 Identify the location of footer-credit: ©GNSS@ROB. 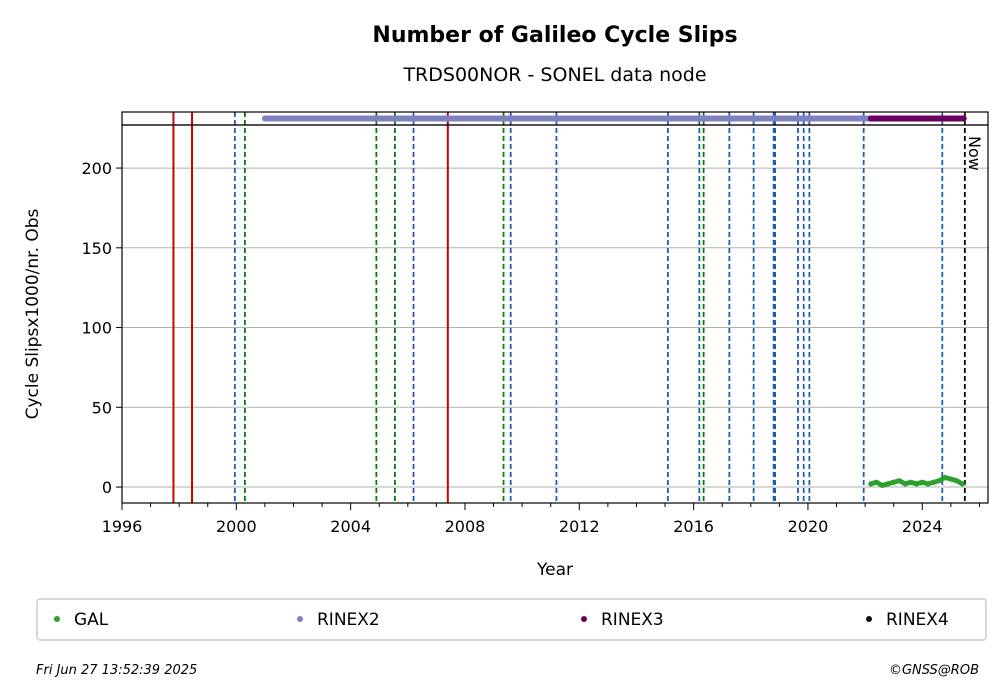
(934, 670).